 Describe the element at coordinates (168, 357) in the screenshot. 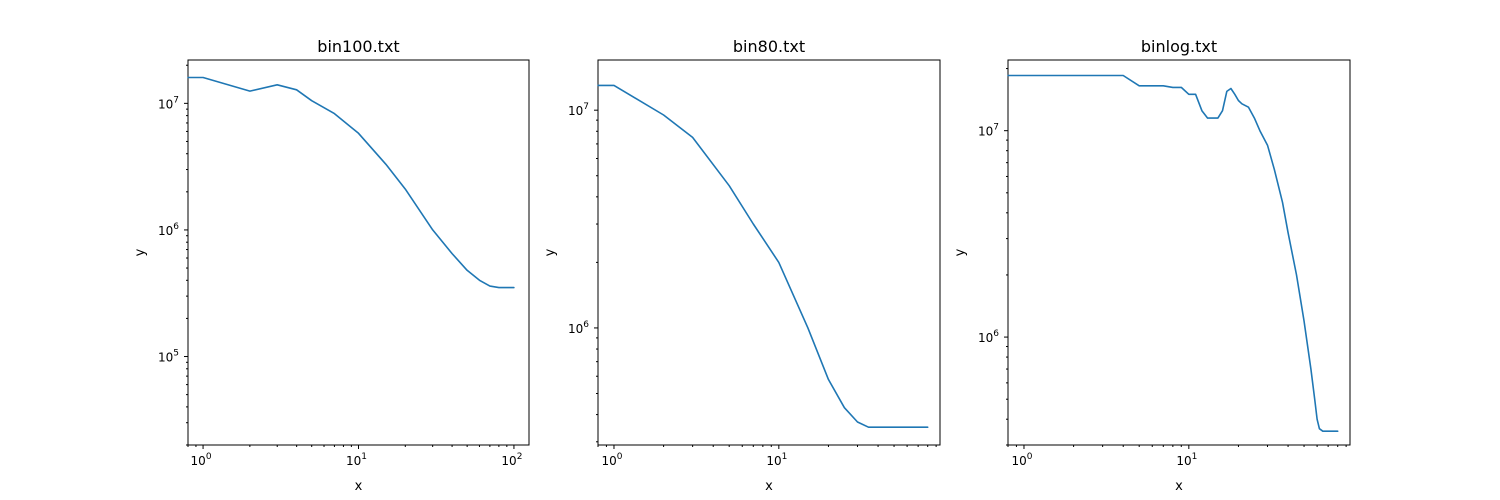

I see `y-tick-label: 10⁵` at that location.